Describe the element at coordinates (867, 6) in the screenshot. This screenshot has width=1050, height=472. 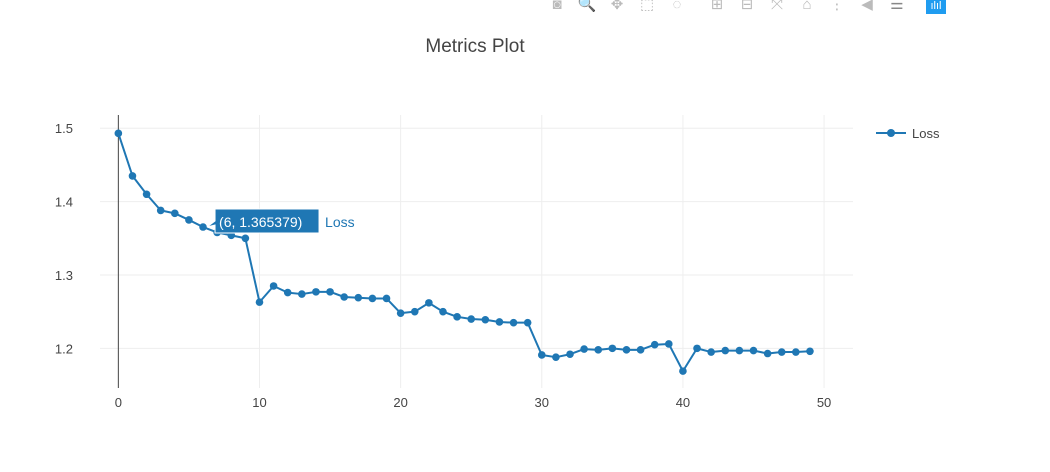
I see `hover-closest-icon: ◀` at that location.